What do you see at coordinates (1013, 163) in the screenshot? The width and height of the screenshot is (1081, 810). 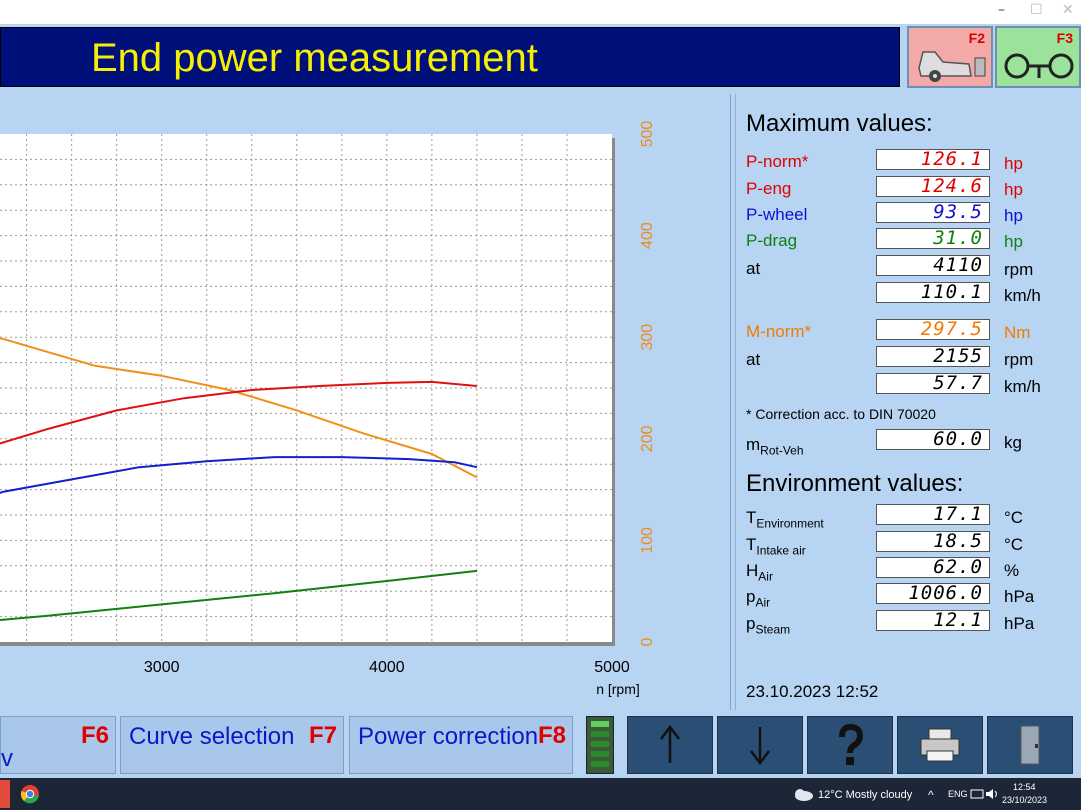 I see `p-norm-unit: hp` at bounding box center [1013, 163].